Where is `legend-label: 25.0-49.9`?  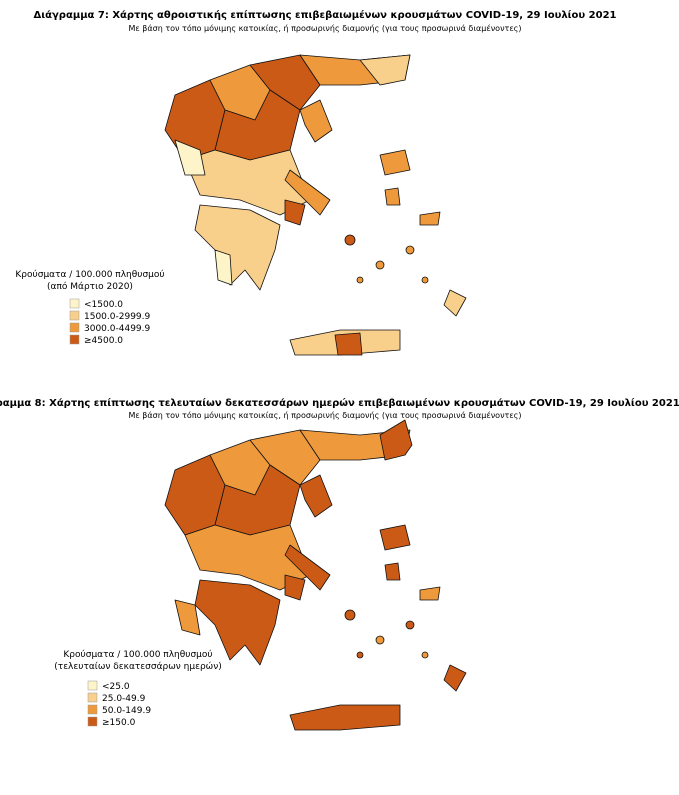
legend-label: 25.0-49.9 is located at coordinates (124, 699).